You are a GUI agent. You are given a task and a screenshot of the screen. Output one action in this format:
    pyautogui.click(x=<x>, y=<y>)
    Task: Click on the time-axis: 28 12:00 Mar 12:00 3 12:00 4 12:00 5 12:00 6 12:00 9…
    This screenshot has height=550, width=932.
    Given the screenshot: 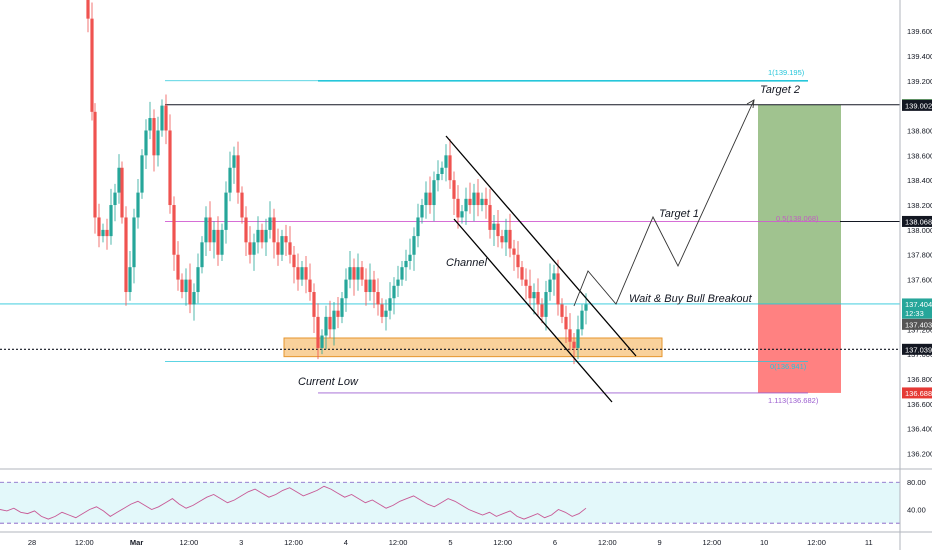 What is the action you would take?
    pyautogui.click(x=450, y=542)
    